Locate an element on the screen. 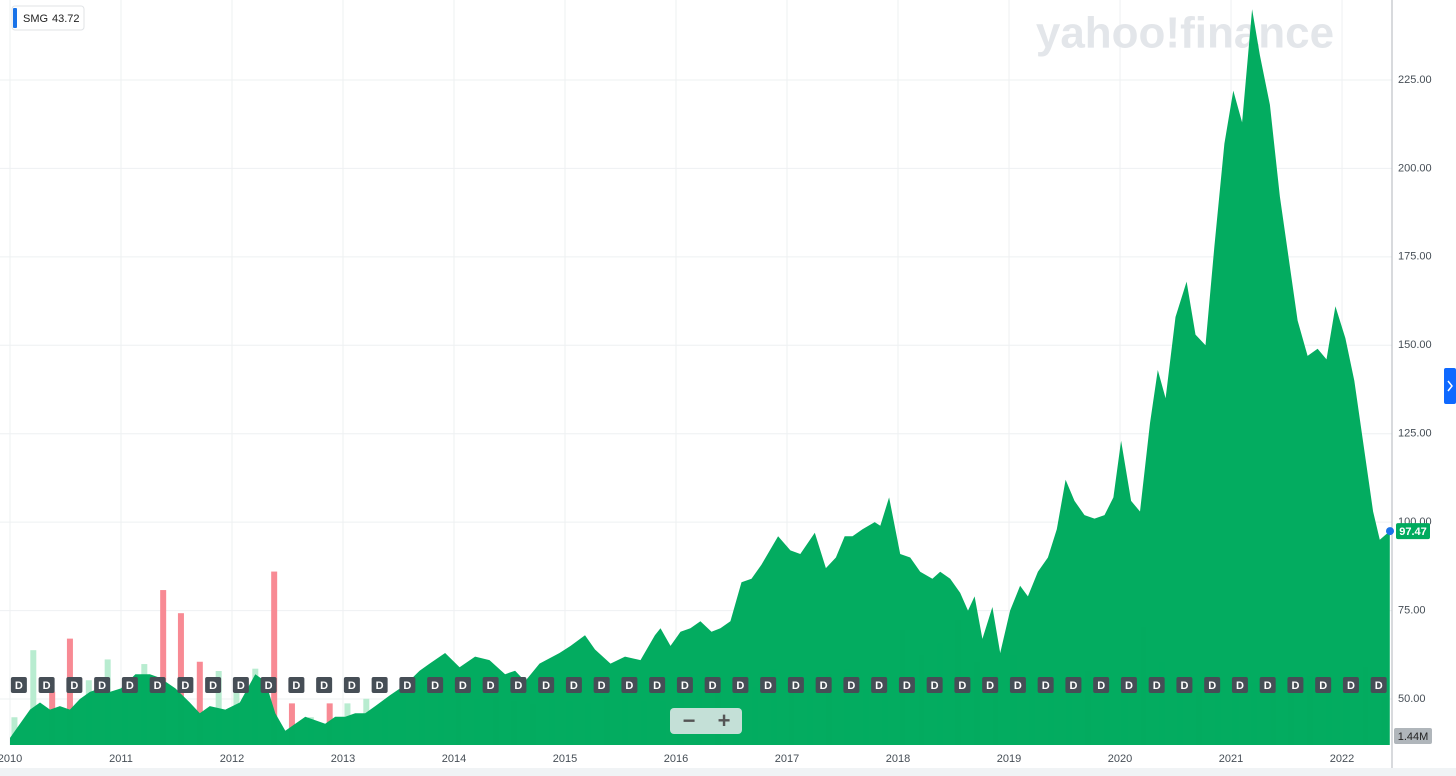 Image resolution: width=1456 pixels, height=776 pixels. zoom-box is located at coordinates (706, 721).